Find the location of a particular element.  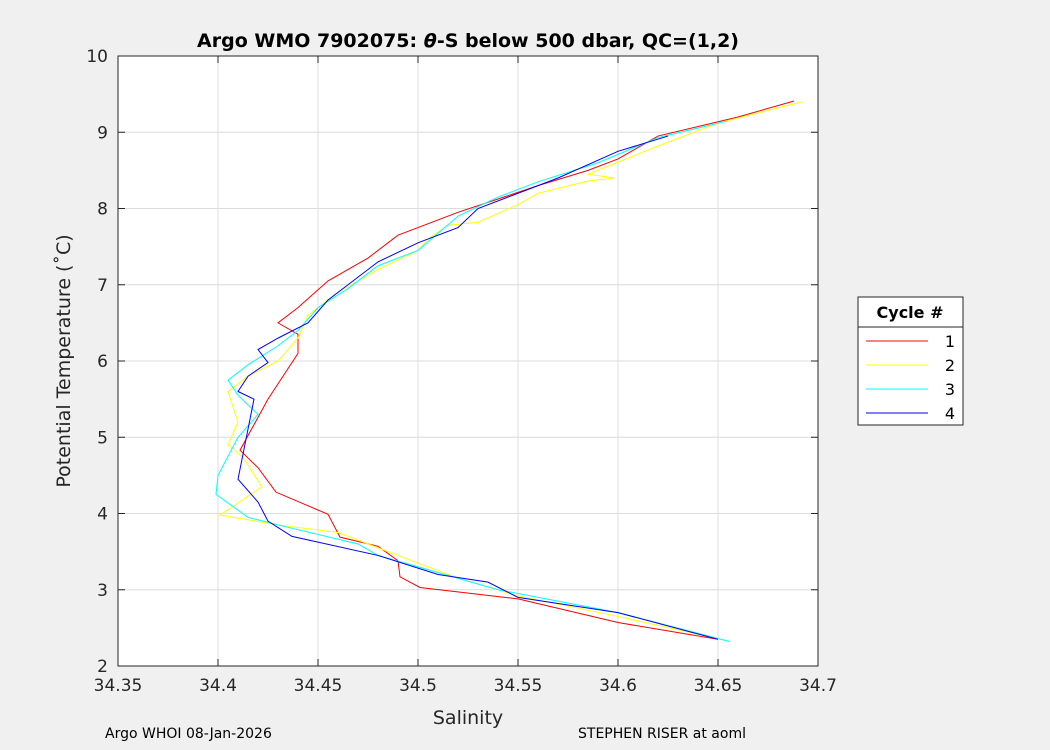

y-tick-label: 8 is located at coordinates (102, 210).